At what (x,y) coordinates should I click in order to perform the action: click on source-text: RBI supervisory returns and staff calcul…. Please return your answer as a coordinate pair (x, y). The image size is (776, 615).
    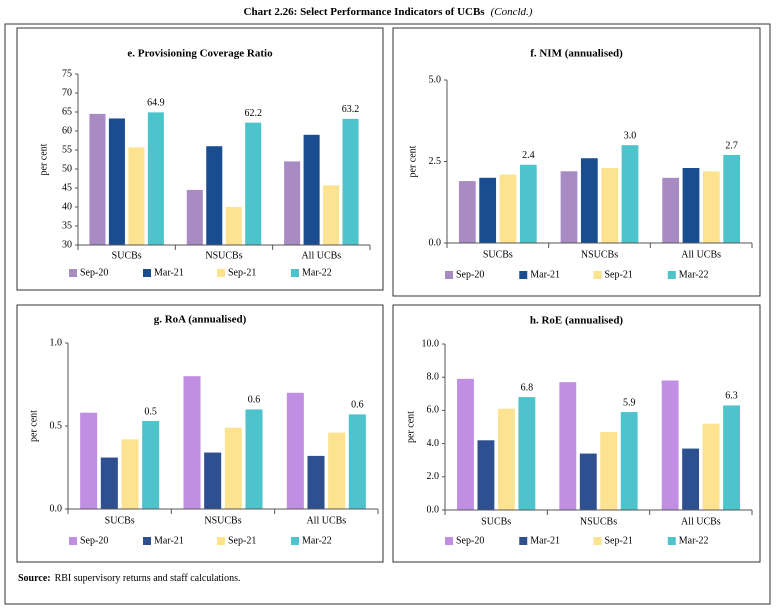
    Looking at the image, I should click on (148, 578).